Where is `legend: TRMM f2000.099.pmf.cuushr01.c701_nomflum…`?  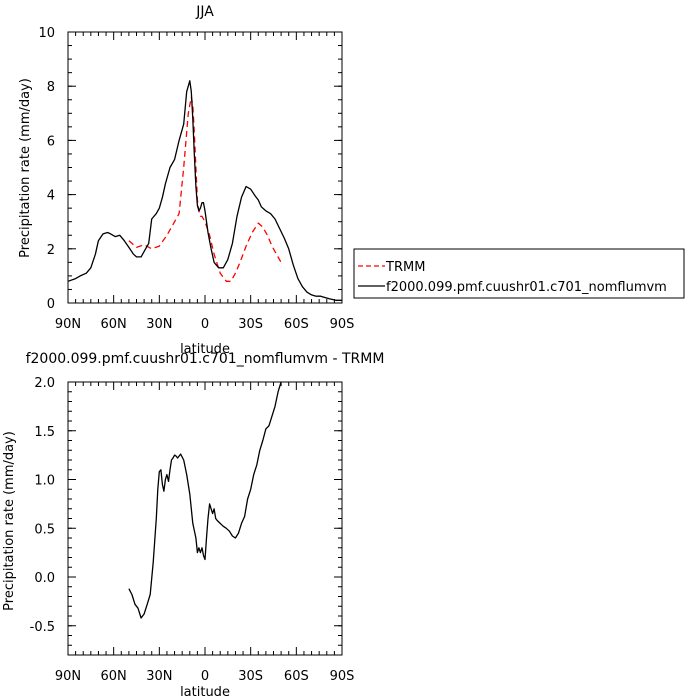
legend: TRMM f2000.099.pmf.cuushr01.c701_nomflum… is located at coordinates (519, 273).